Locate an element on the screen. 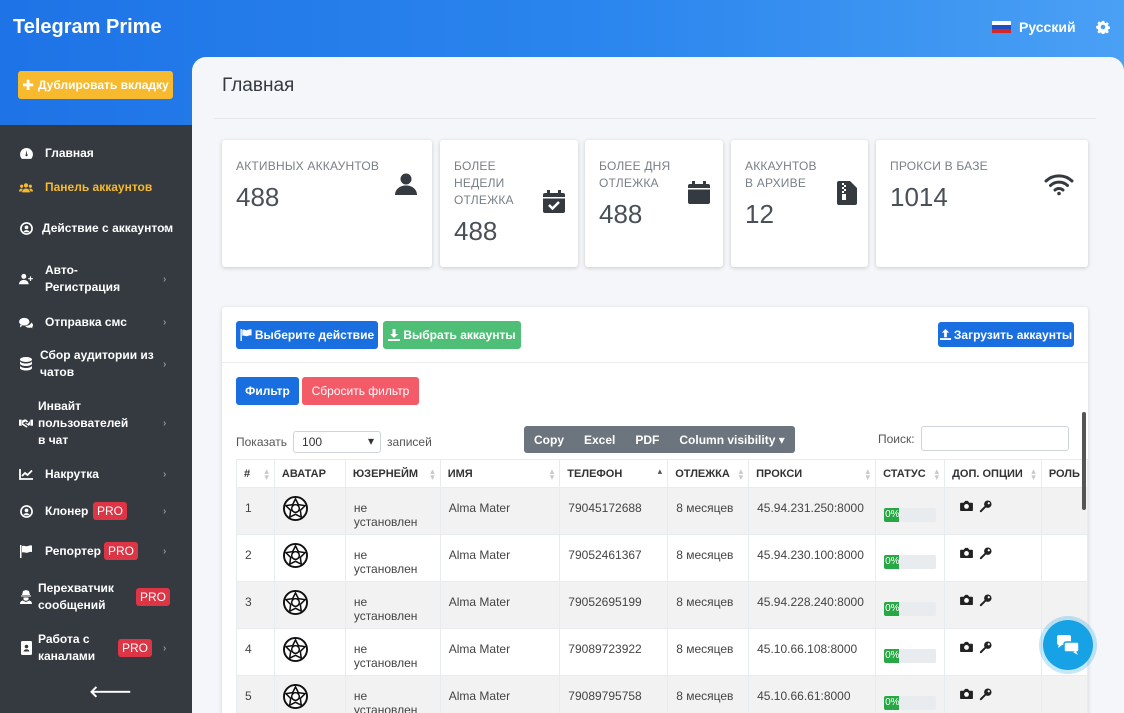 Image resolution: width=1124 pixels, height=713 pixels. column-header: Юзернейм ▴ ▾ is located at coordinates (392, 473).